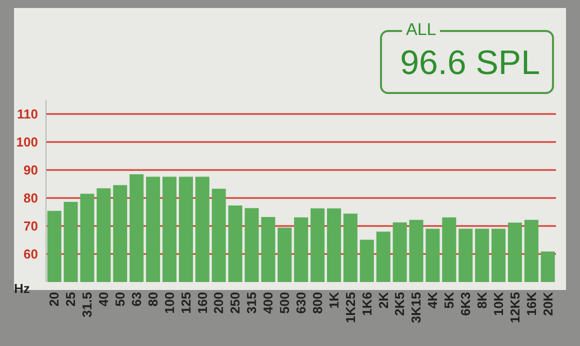  What do you see at coordinates (421, 30) in the screenshot?
I see `text: ALL` at bounding box center [421, 30].